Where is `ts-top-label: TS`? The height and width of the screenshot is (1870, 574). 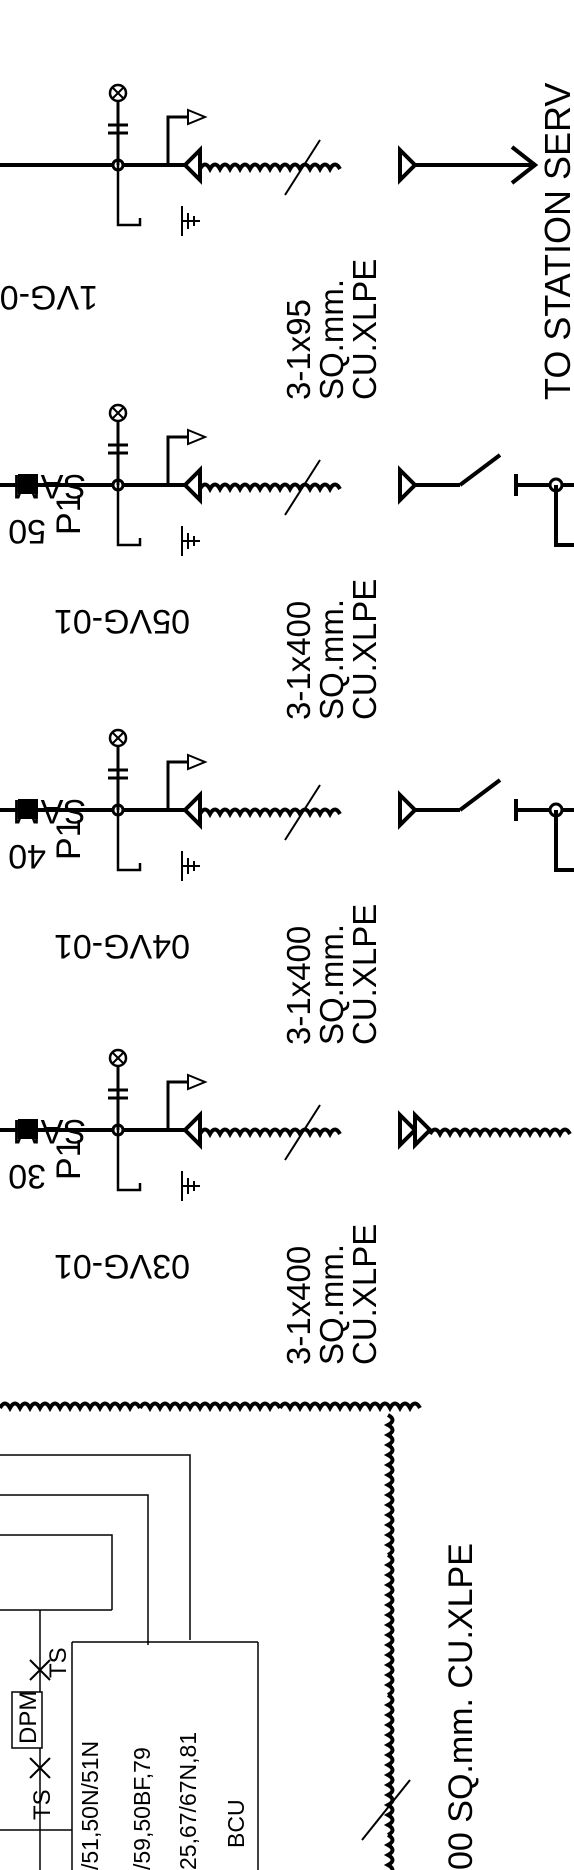
ts-top-label: TS is located at coordinates (58, 1662).